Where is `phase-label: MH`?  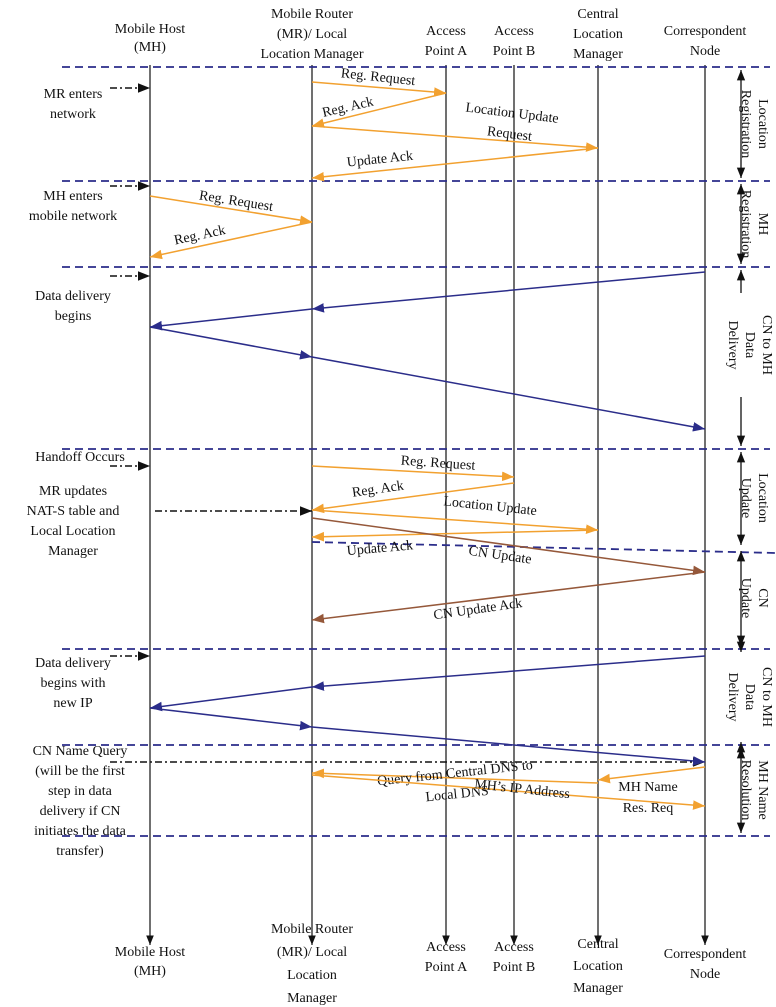
phase-label: MH is located at coordinates (762, 224).